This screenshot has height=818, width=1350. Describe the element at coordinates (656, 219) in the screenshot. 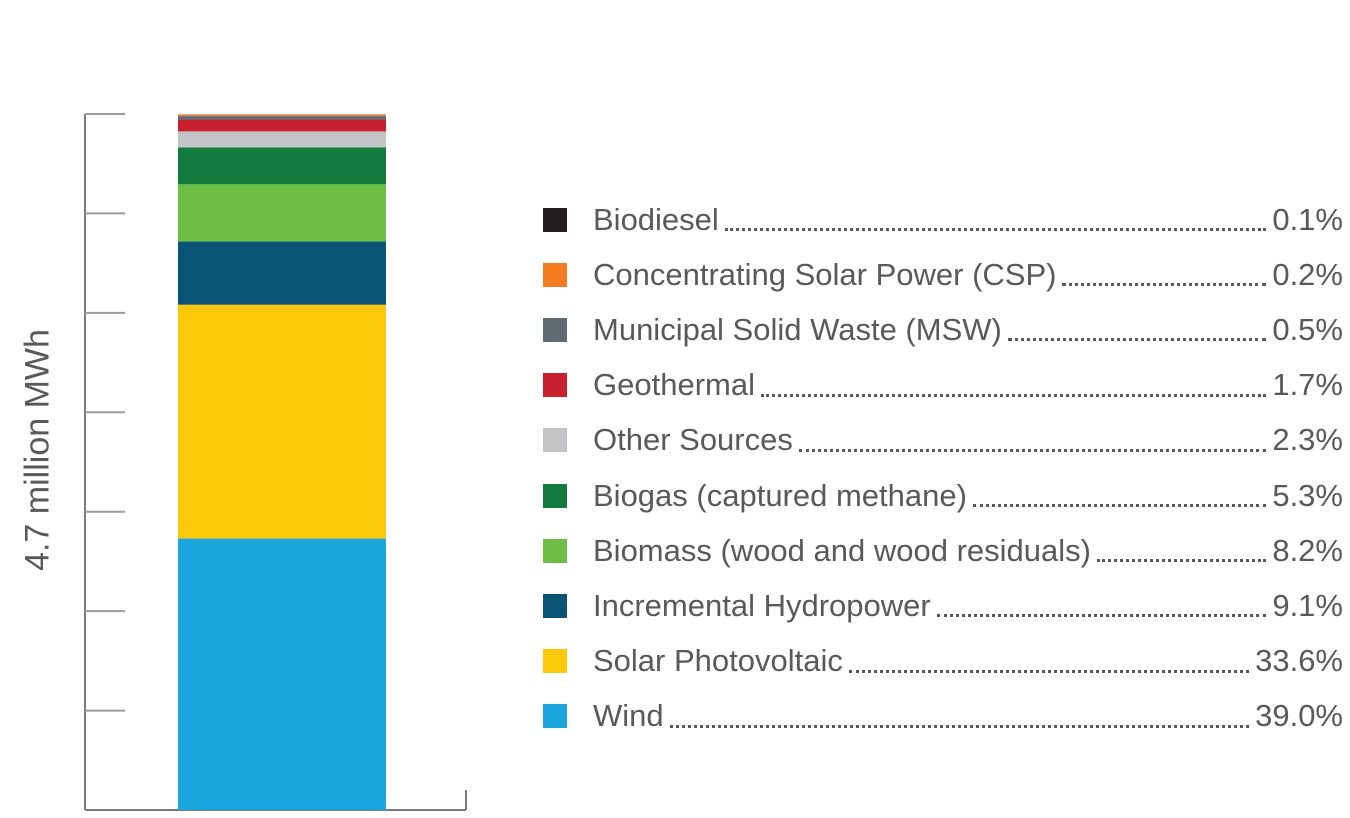

I see `legend-label: Biodiesel` at that location.